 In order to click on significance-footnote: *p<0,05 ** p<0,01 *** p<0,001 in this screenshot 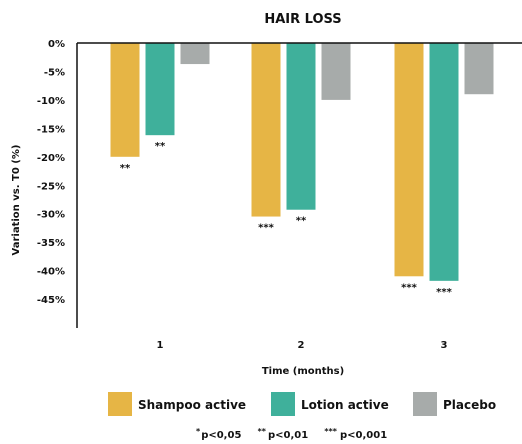, I will do `click(291, 434)`.